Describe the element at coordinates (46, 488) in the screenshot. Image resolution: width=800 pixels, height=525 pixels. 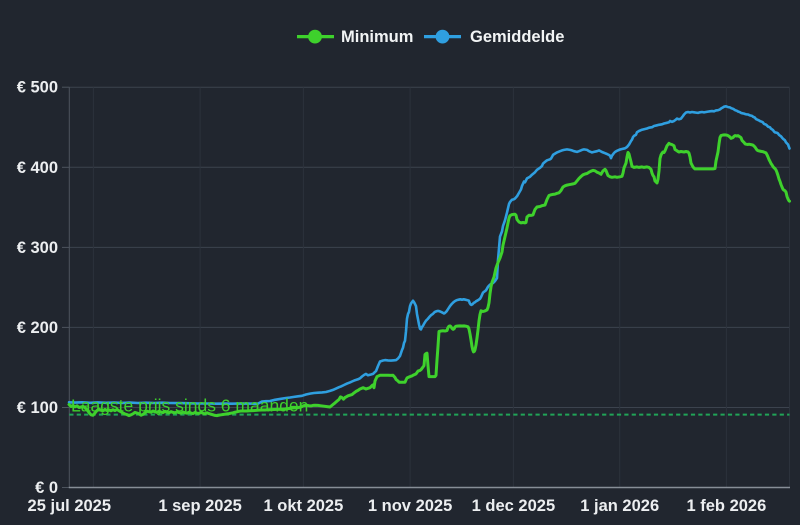
I see `svg-text: € 0` at that location.